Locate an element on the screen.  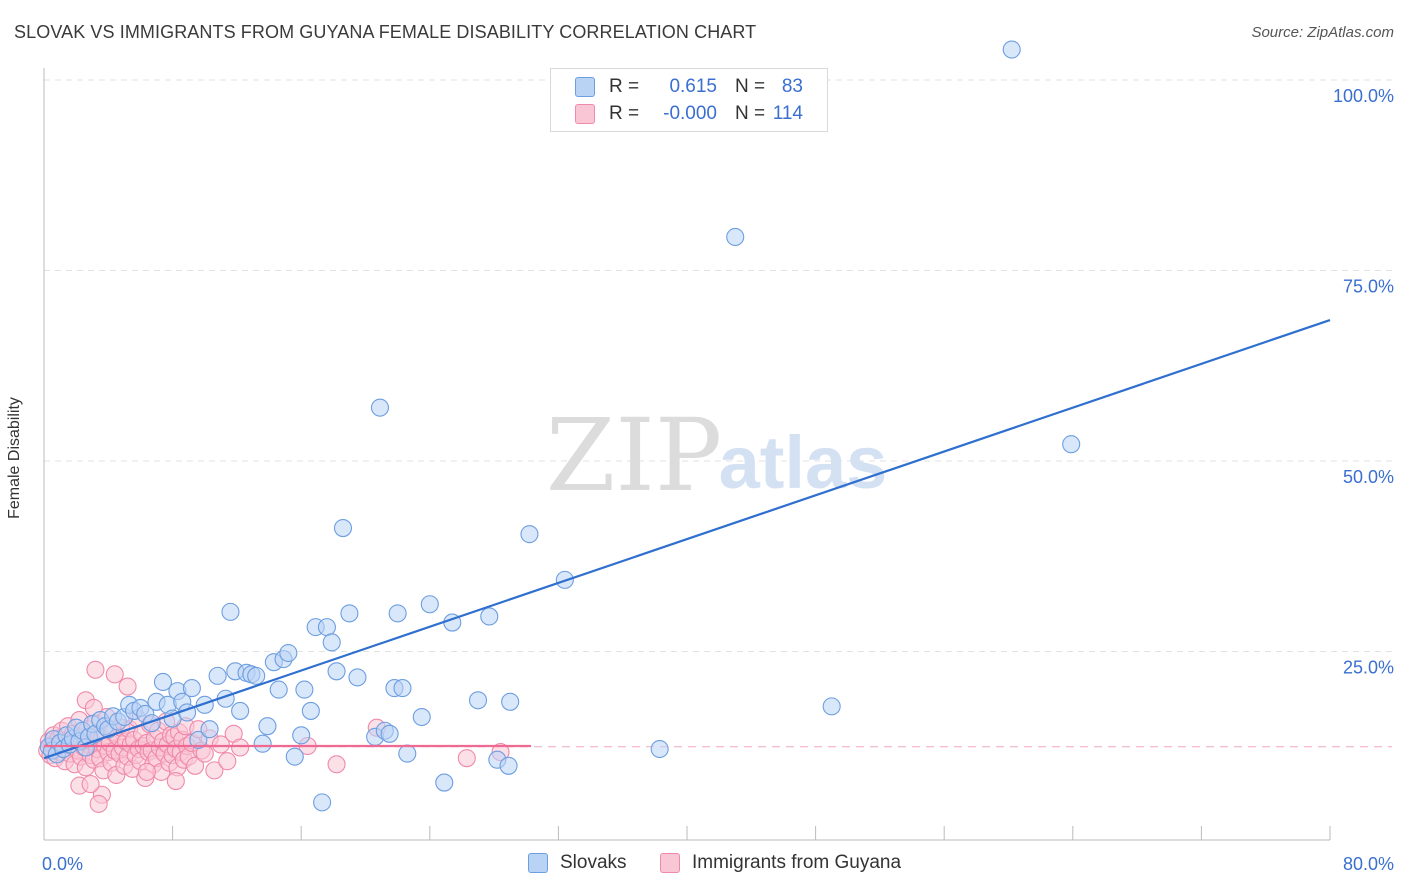
legend-swatch-blue is located at coordinates (585, 87).